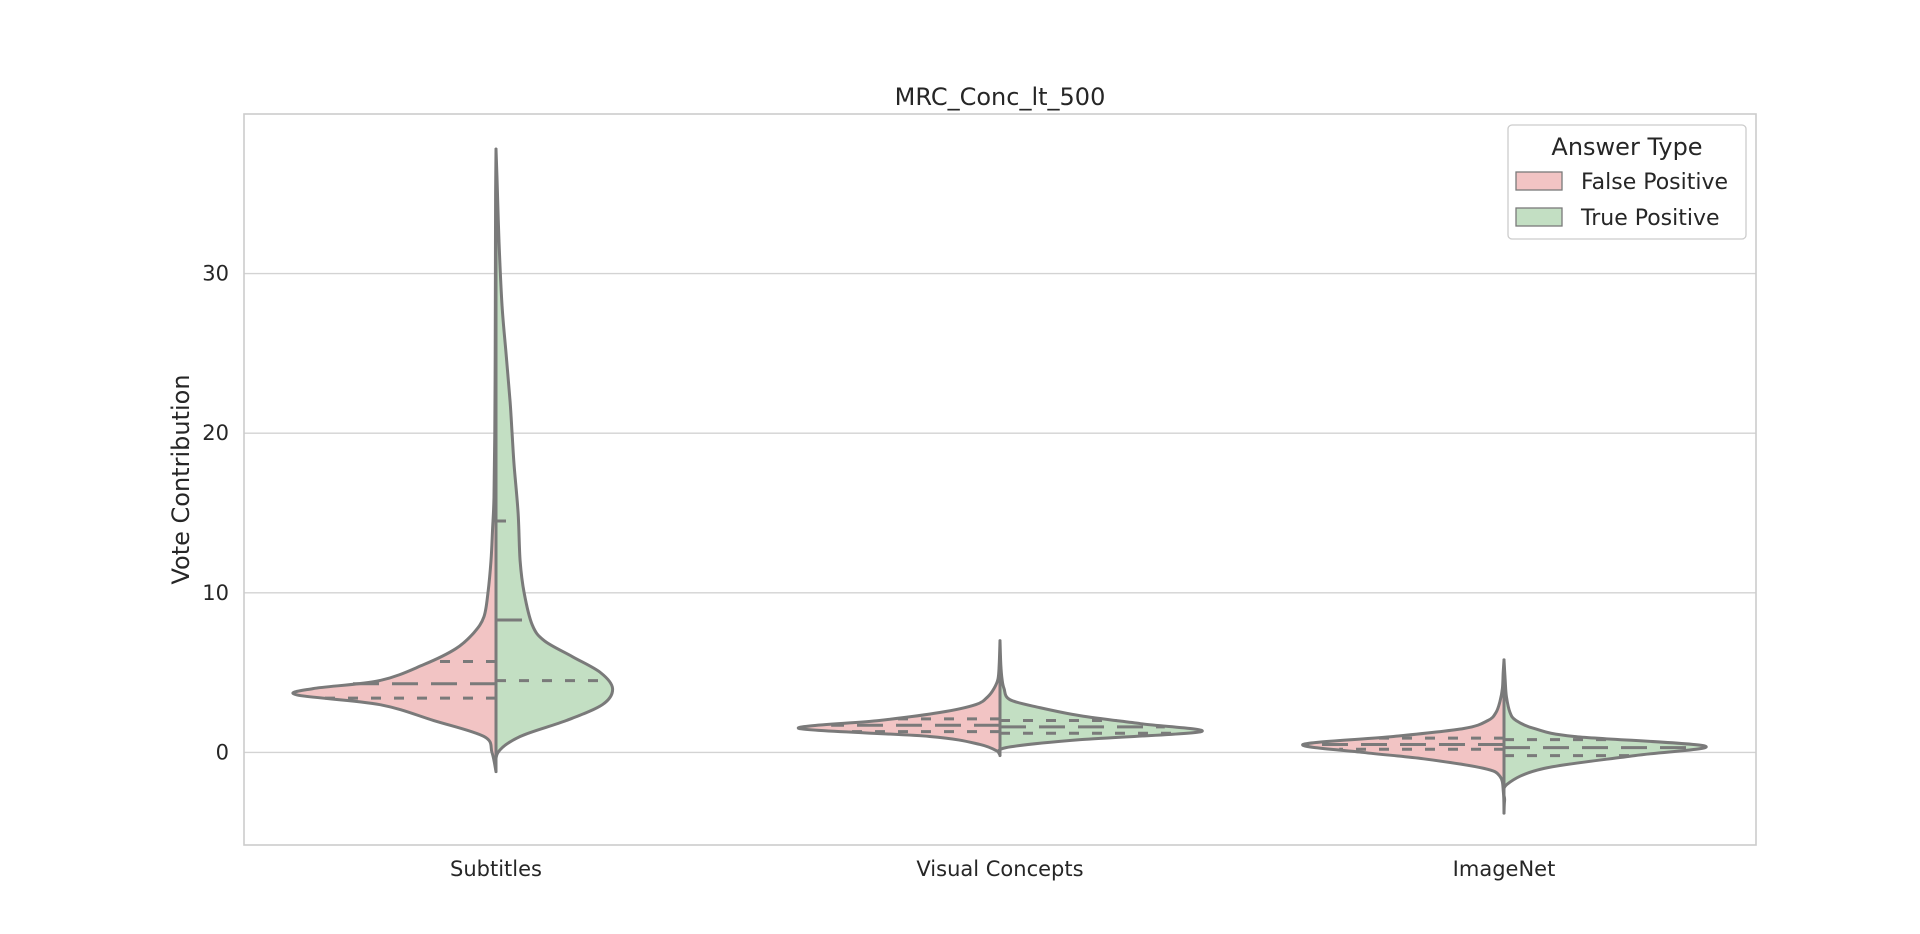 The image size is (1920, 934). What do you see at coordinates (222, 752) in the screenshot?
I see `y-tick-label: 0` at bounding box center [222, 752].